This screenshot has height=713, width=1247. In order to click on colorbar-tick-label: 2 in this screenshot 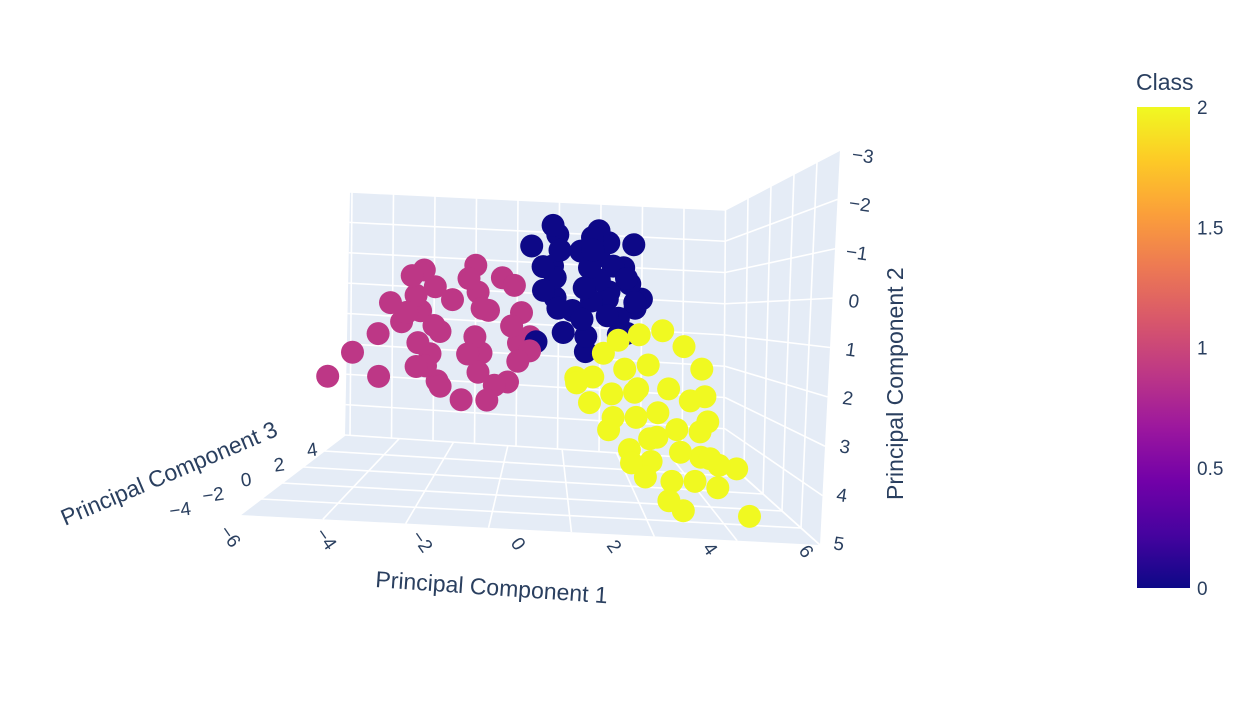, I will do `click(1202, 108)`.